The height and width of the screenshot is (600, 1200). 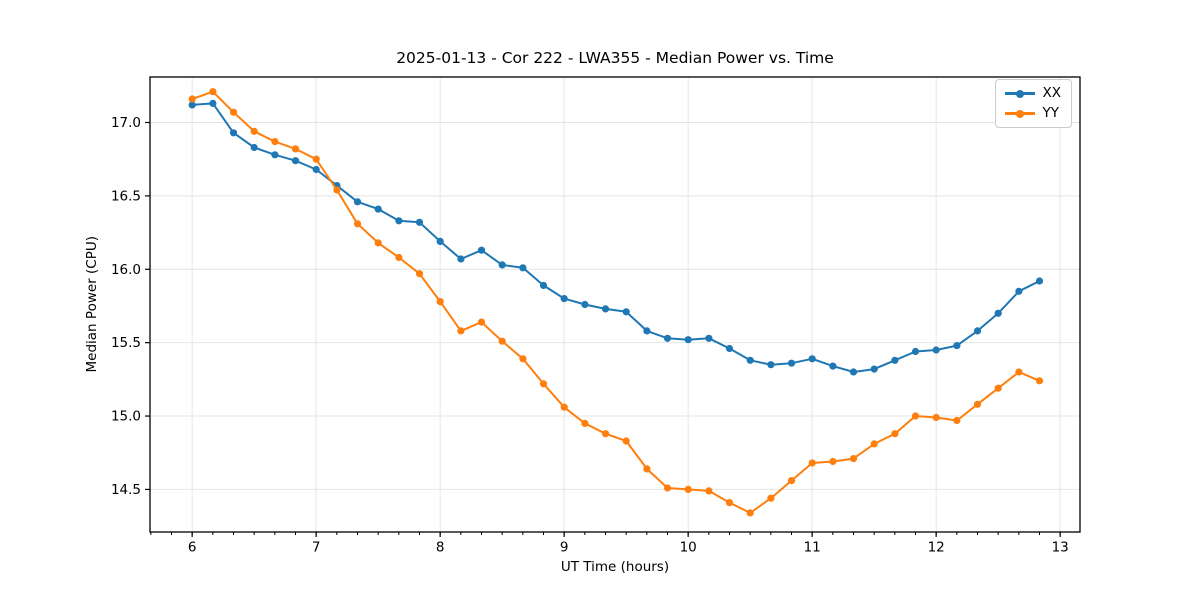 I want to click on legend-label: YY, so click(x=1051, y=113).